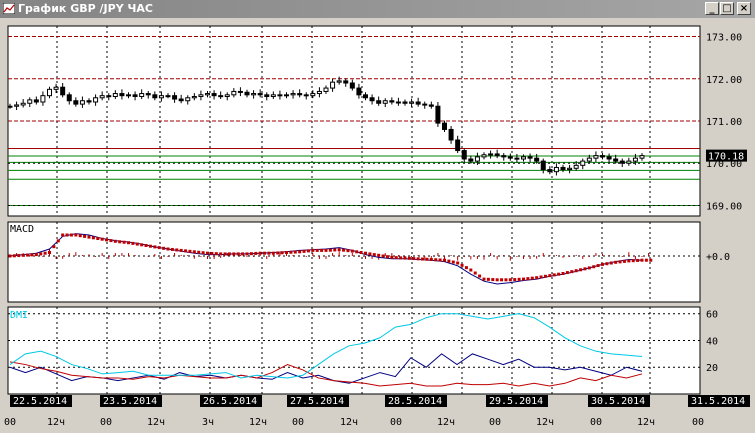 The width and height of the screenshot is (755, 433). What do you see at coordinates (208, 422) in the screenshot?
I see `hour-label: 3ч` at bounding box center [208, 422].